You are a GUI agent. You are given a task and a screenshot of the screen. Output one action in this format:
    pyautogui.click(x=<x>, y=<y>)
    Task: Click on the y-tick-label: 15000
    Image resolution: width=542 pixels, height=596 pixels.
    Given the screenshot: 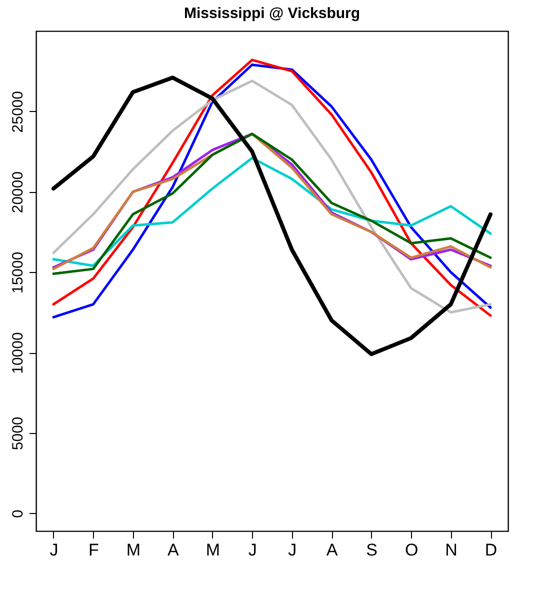 What is the action you would take?
    pyautogui.click(x=18, y=273)
    